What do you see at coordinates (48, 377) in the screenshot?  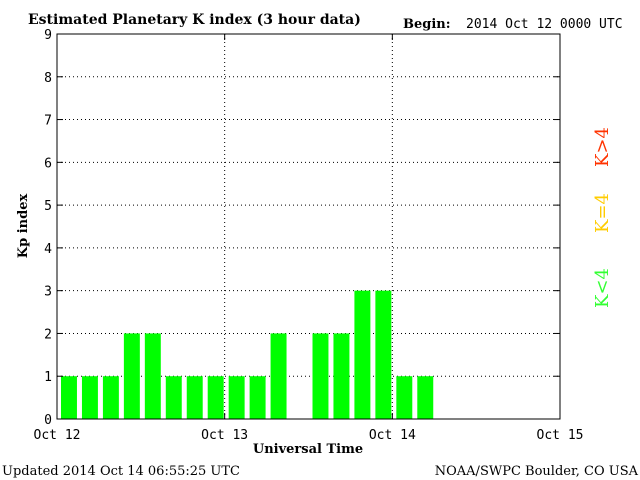 I see `y-tick-label: 1` at bounding box center [48, 377].